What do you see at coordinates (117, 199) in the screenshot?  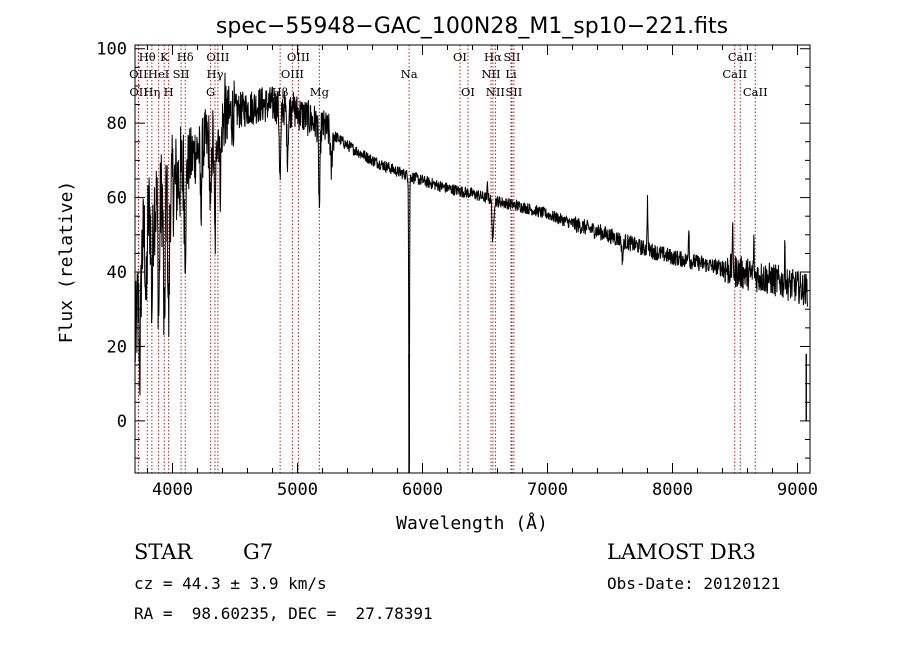 I see `y-tick-label: 60` at bounding box center [117, 199].